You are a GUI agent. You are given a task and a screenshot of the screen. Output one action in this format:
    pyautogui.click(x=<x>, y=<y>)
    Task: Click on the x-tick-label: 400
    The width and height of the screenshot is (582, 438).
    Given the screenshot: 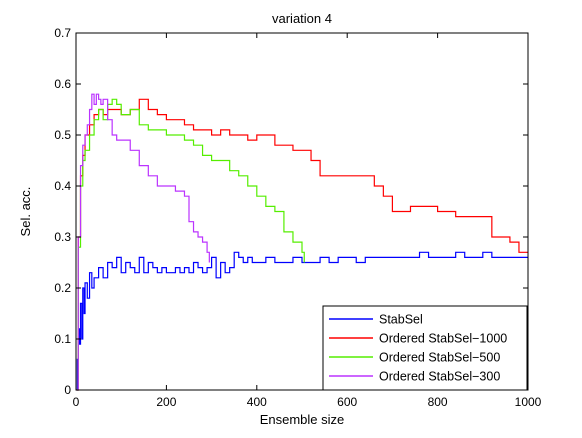 What is the action you would take?
    pyautogui.click(x=257, y=402)
    